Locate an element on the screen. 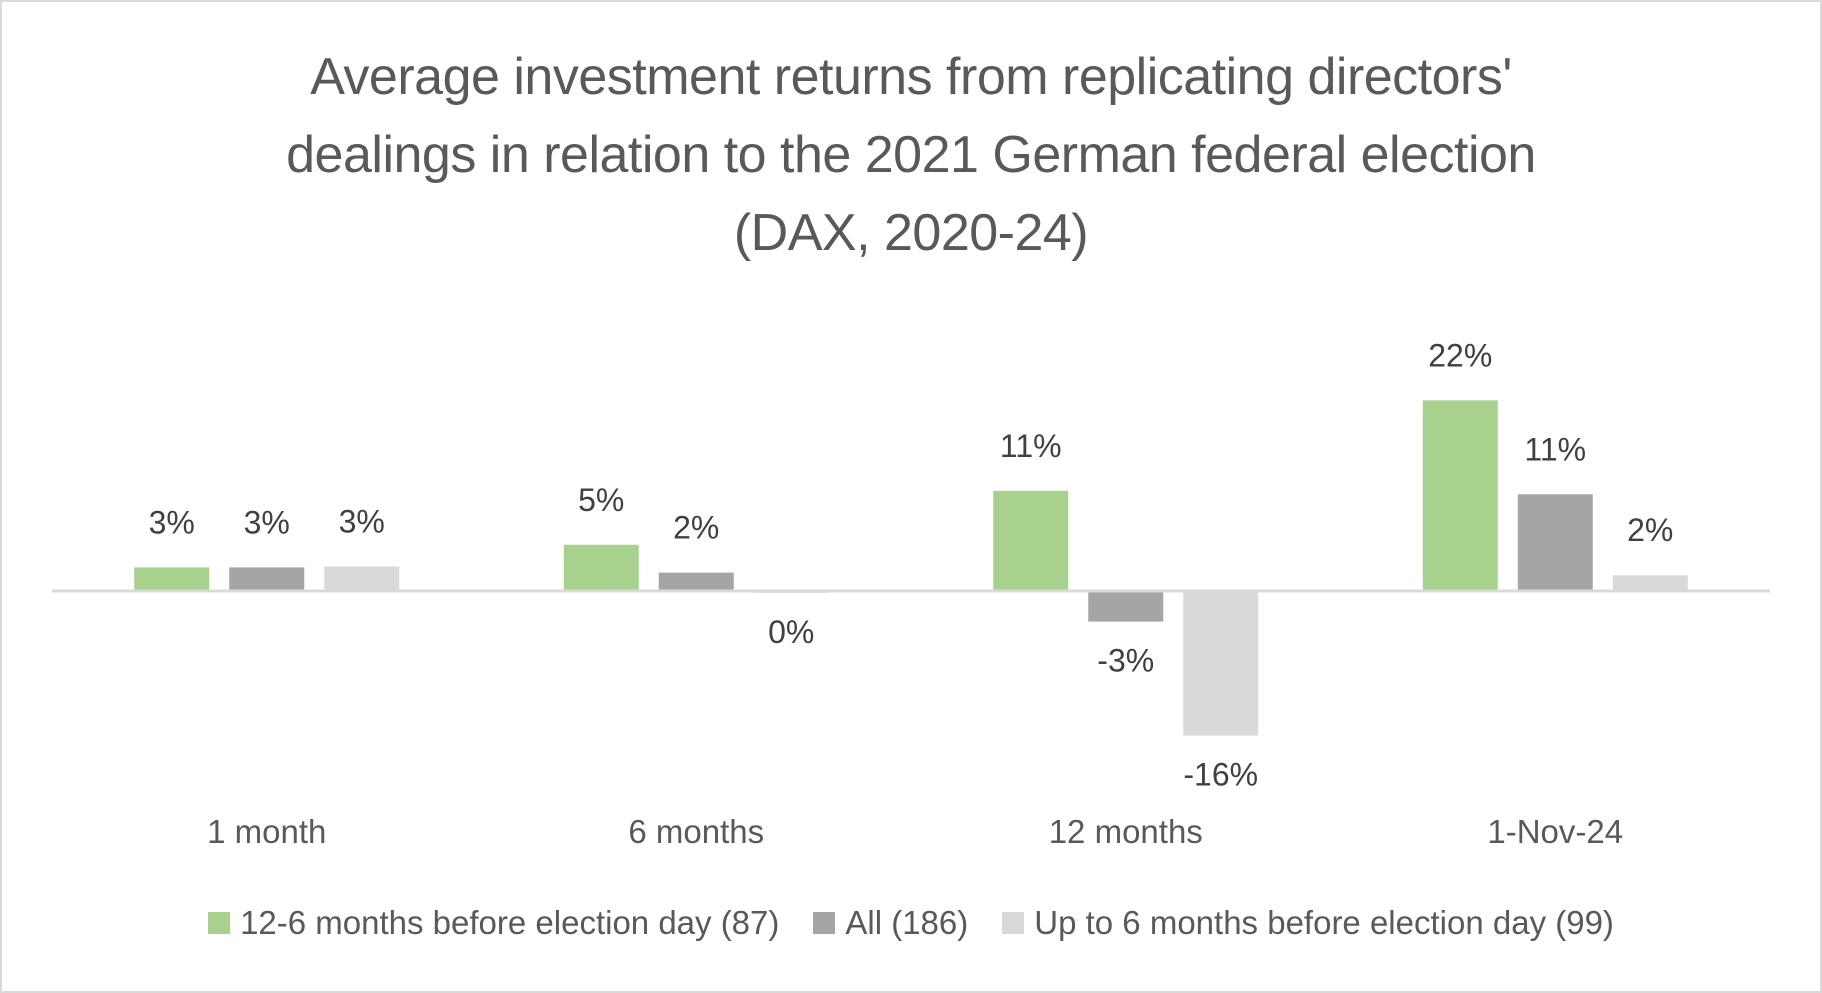 This screenshot has width=1822, height=993. data-label-0-0: 3% is located at coordinates (172, 522).